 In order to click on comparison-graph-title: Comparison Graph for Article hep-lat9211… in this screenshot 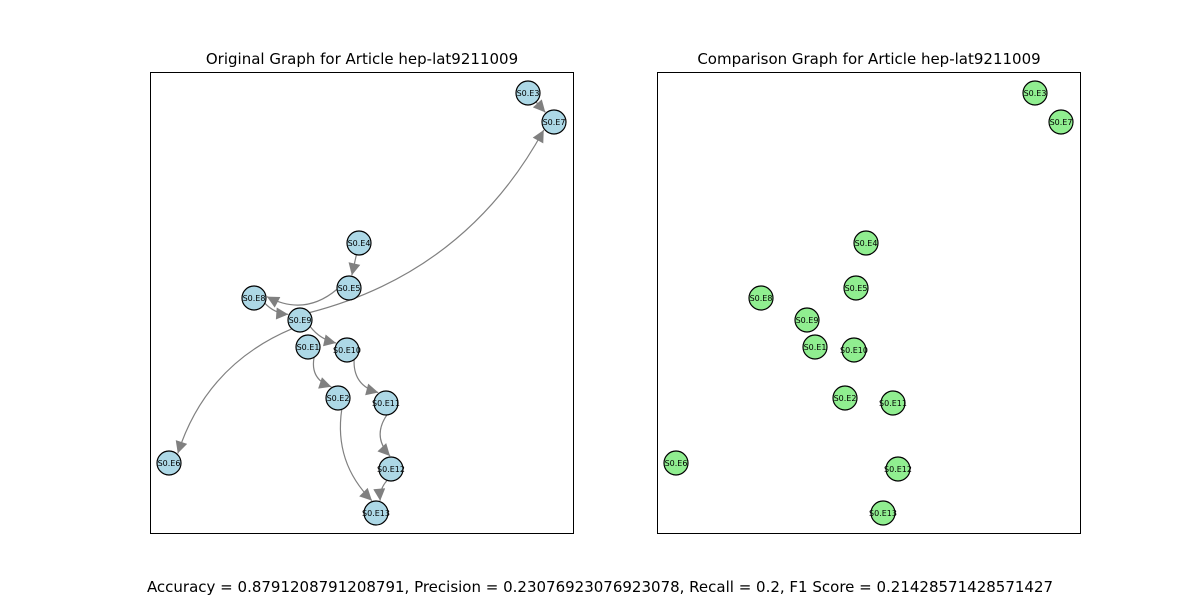, I will do `click(868, 59)`.